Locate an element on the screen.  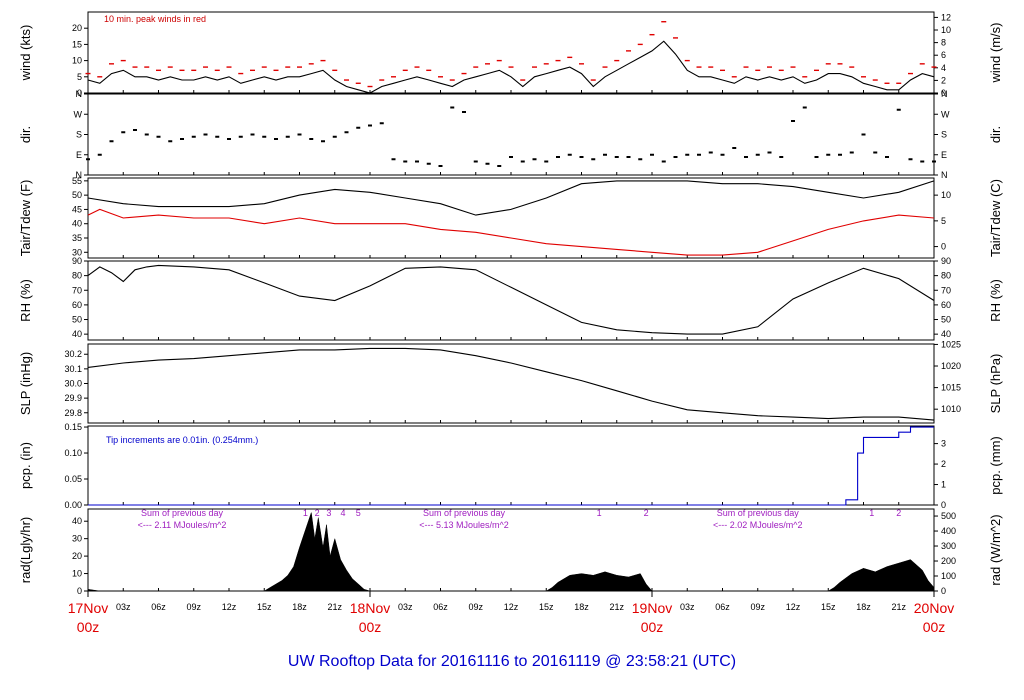
radiation-annotation-sub-1: <--- 5.13 MJoules/m^2 is located at coordinates (464, 525).